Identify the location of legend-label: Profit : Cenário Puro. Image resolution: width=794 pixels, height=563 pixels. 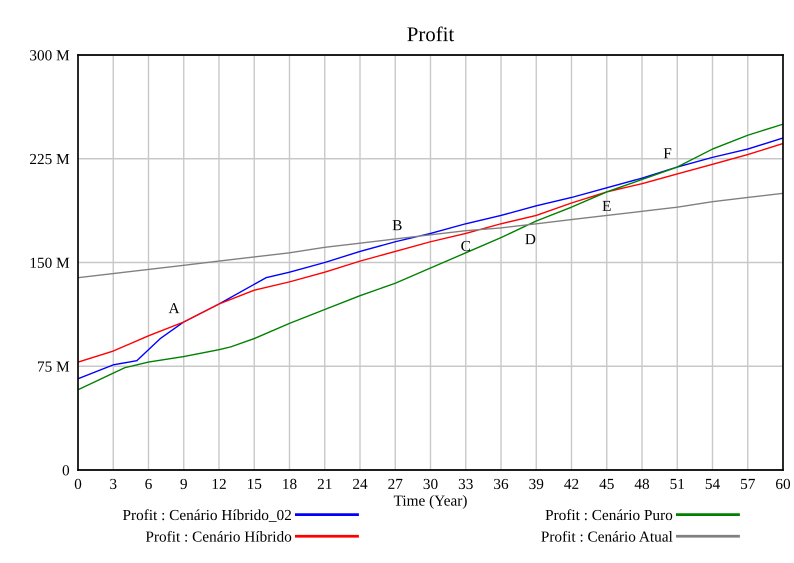
(609, 514).